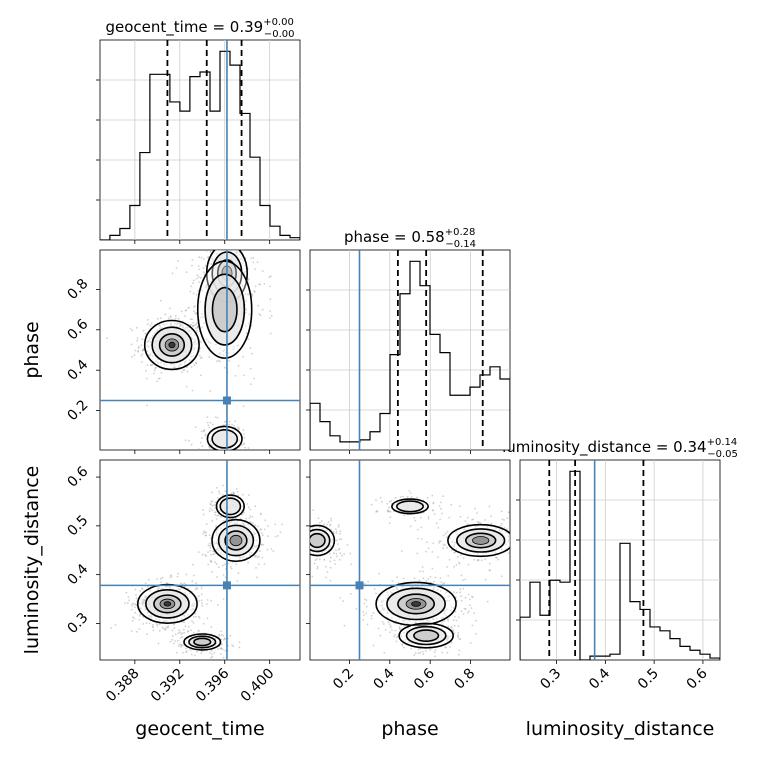  Describe the element at coordinates (123, 686) in the screenshot. I see `x-tick-label-geocent_time: 0.388` at that location.